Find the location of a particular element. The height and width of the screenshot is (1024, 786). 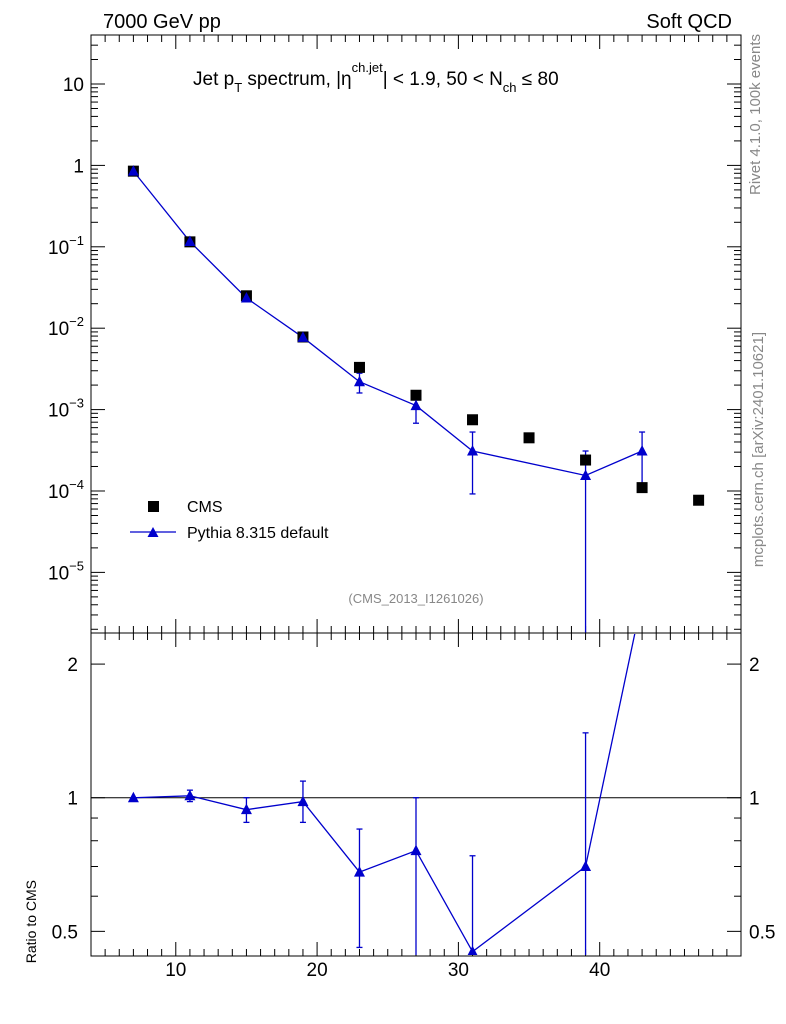

main-y-tick-labels: 10 1 10⁻¹ 10⁻² 10⁻³ 10⁻⁴ 10⁻⁵ is located at coordinates (66, 329).